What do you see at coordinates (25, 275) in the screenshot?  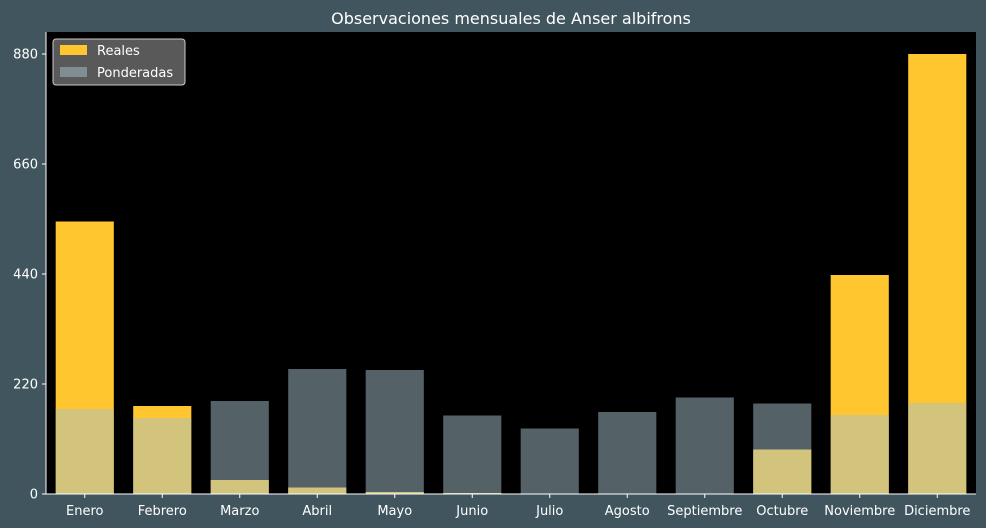 I see `y-tick-label: 440` at bounding box center [25, 275].